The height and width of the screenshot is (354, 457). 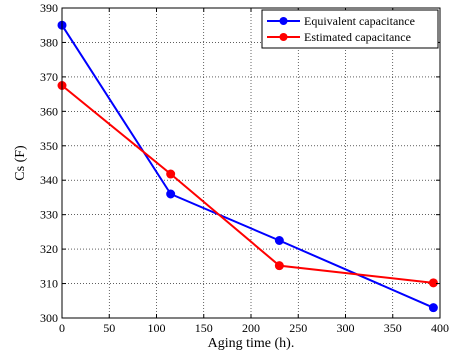 What do you see at coordinates (49, 42) in the screenshot?
I see `y-tick-label: 380` at bounding box center [49, 42].